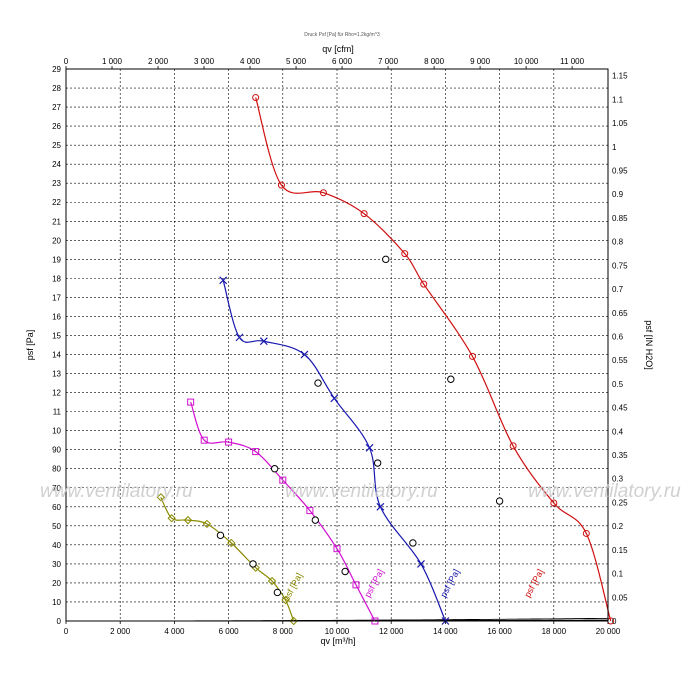 This screenshot has width=684, height=689. I want to click on y2-tick-label: 0.45, so click(620, 408).